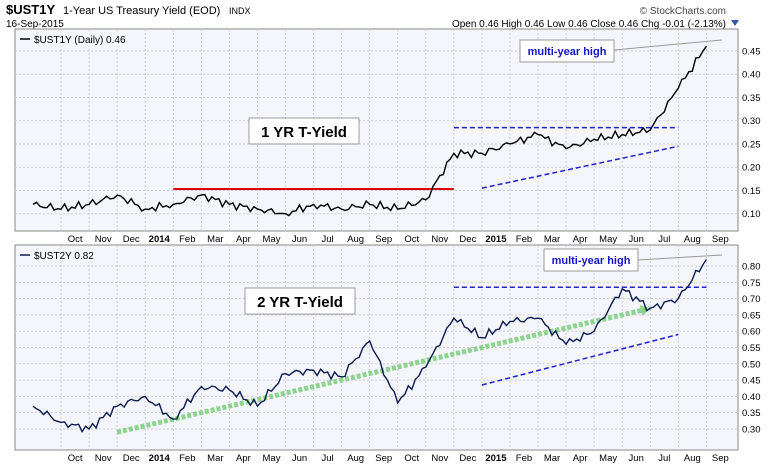  Describe the element at coordinates (751, 332) in the screenshot. I see `y-tick-label: 0.60` at that location.